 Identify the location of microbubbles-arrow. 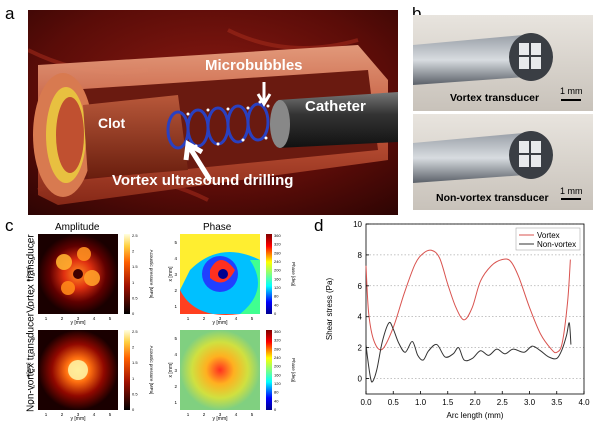
(264, 94).